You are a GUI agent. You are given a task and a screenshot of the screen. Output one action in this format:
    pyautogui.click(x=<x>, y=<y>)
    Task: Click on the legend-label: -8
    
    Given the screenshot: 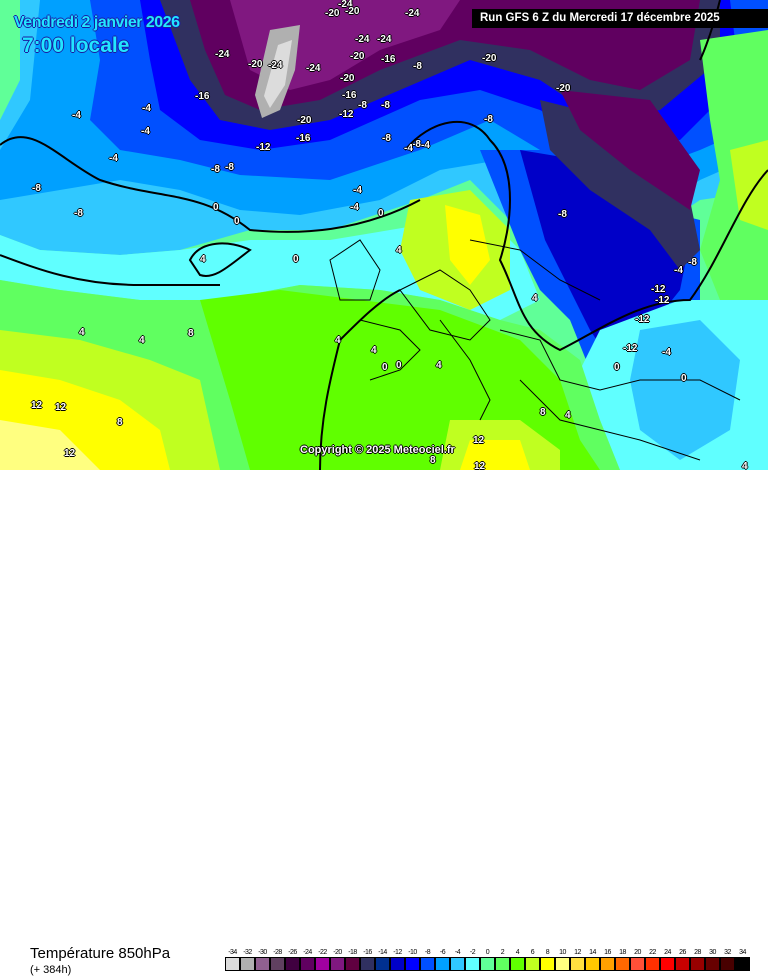 What is the action you would take?
    pyautogui.click(x=427, y=952)
    